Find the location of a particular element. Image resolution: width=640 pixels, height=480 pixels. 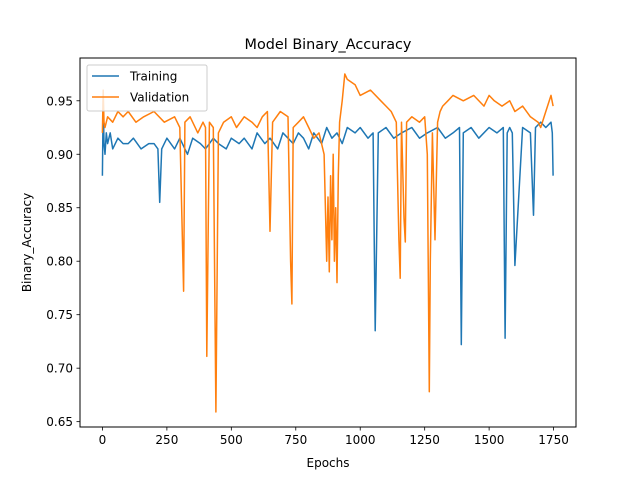

x-tick-label: 750 is located at coordinates (295, 440).